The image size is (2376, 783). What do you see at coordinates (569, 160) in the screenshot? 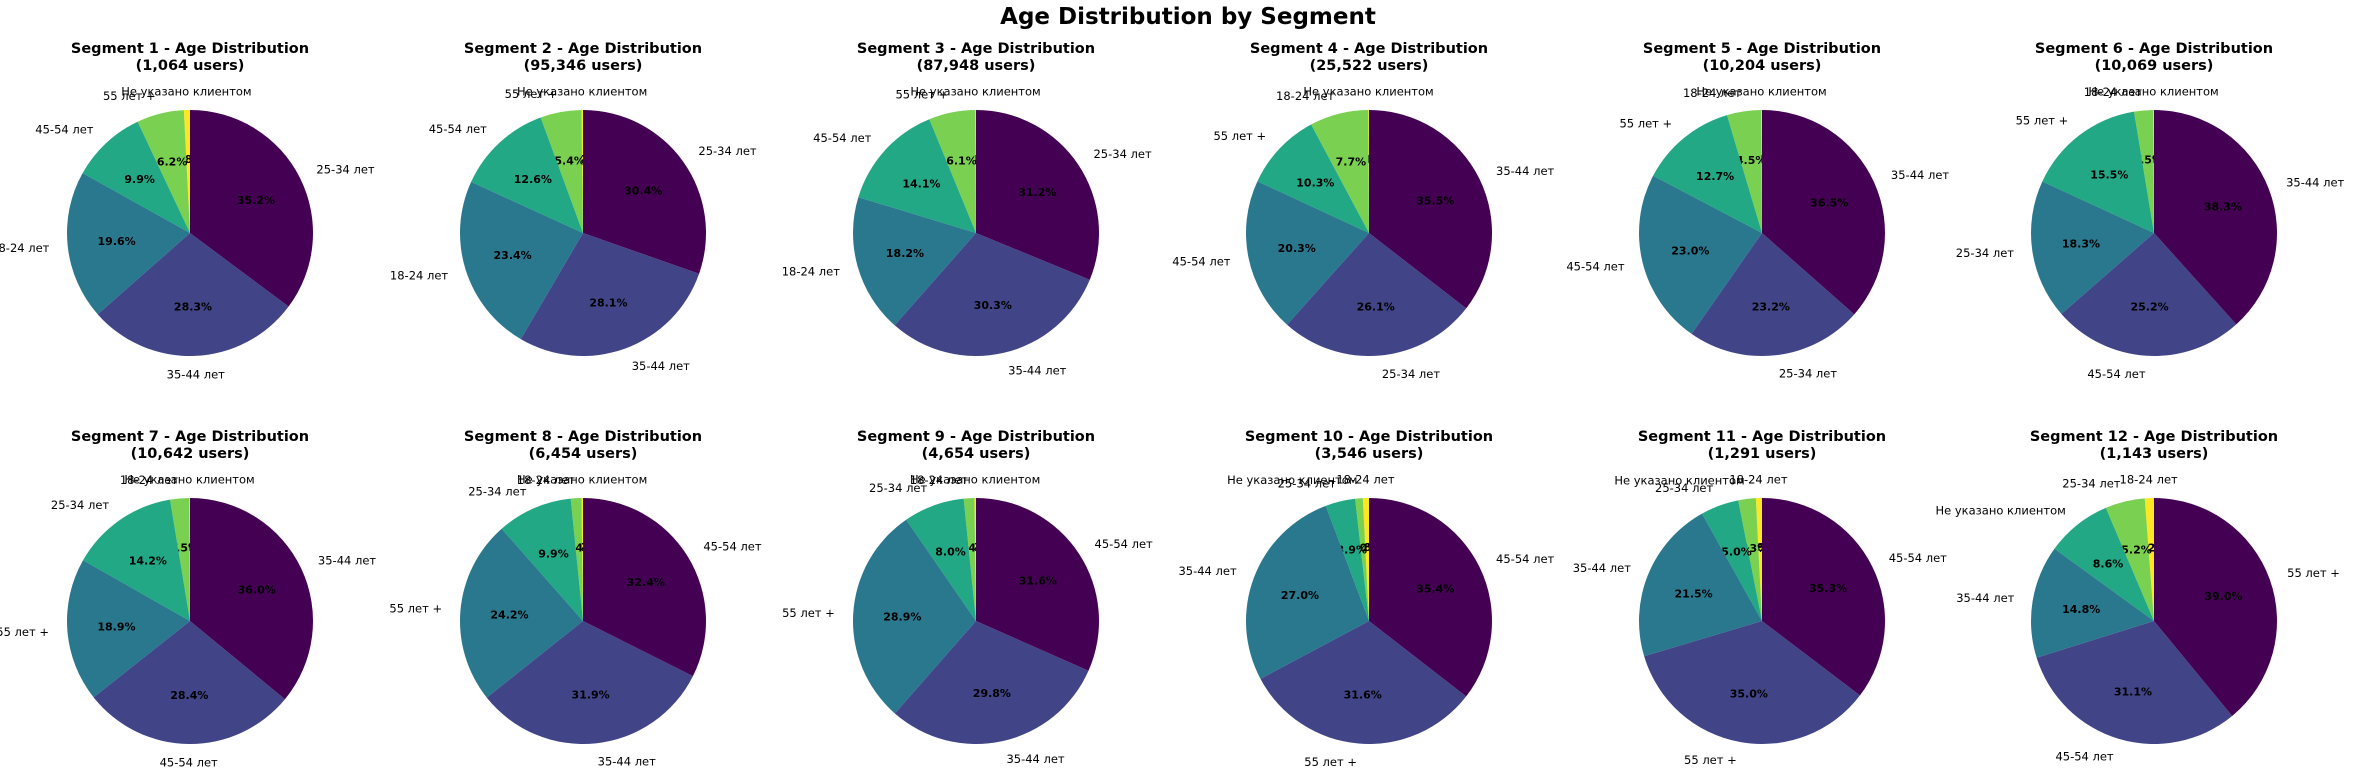
I see `slice-percent-label: 5.4%` at bounding box center [569, 160].